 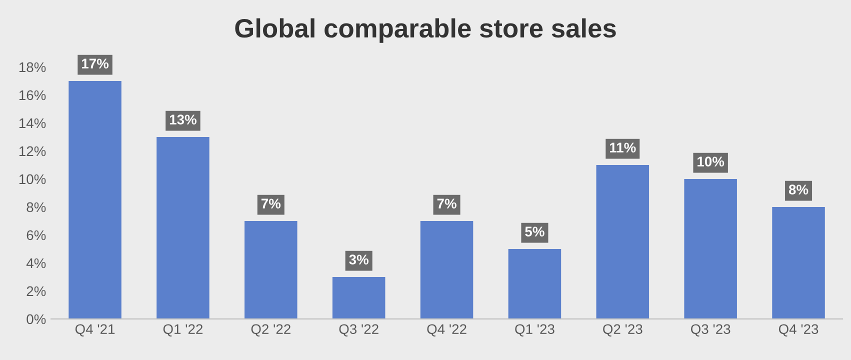 I want to click on chart-title: Global comparable store sales, so click(x=425, y=30).